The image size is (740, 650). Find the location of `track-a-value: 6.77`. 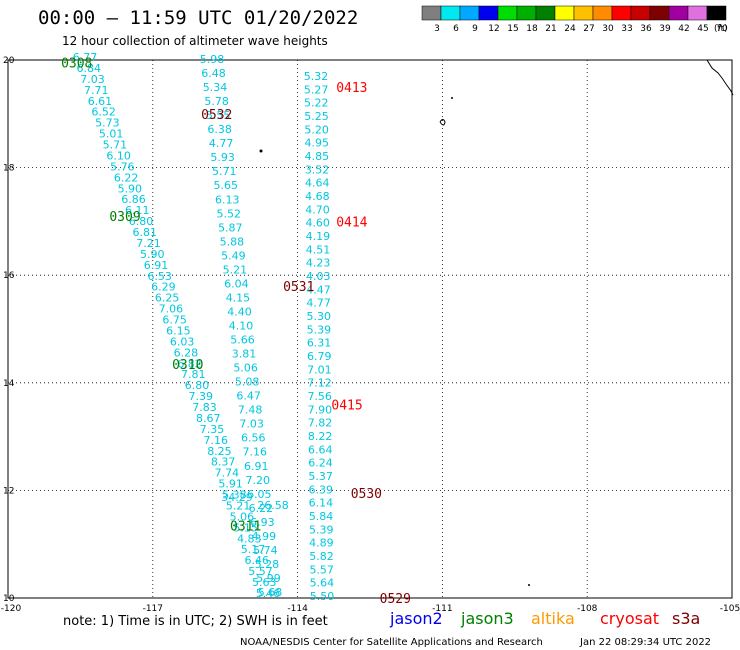

track-a-value: 6.77 is located at coordinates (85, 57).